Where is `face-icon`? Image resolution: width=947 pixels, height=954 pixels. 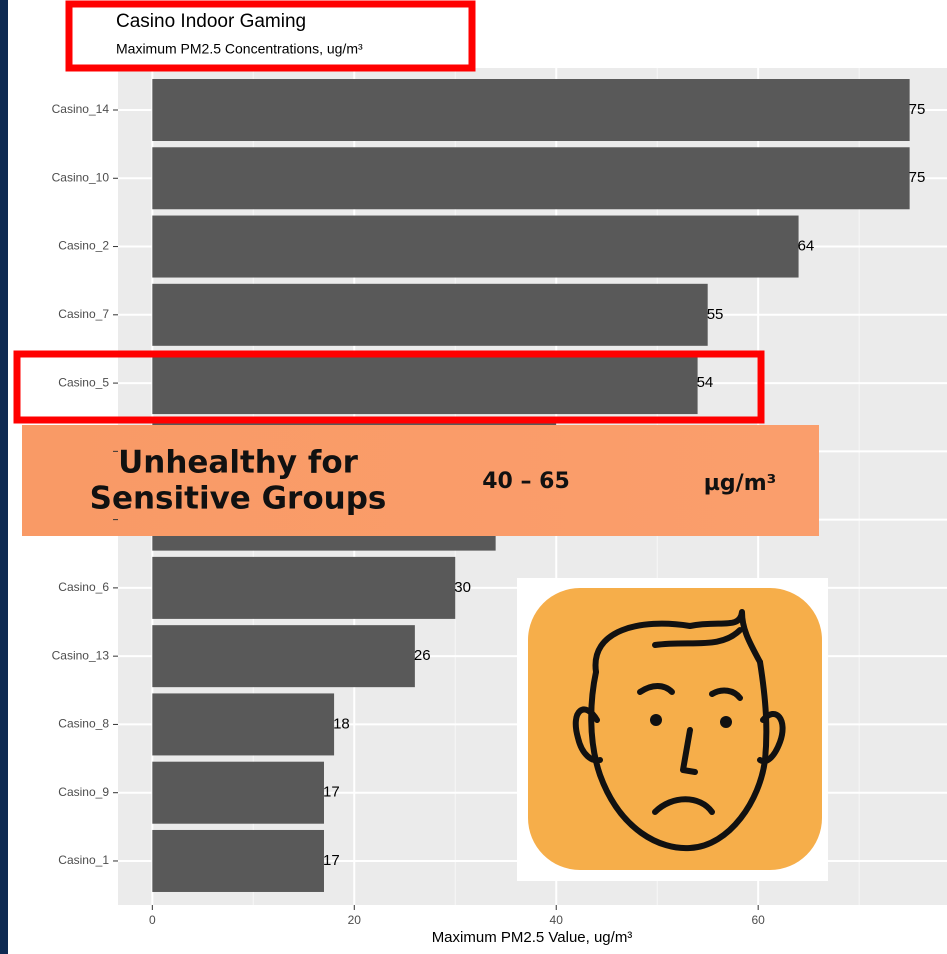
face-icon is located at coordinates (672, 729).